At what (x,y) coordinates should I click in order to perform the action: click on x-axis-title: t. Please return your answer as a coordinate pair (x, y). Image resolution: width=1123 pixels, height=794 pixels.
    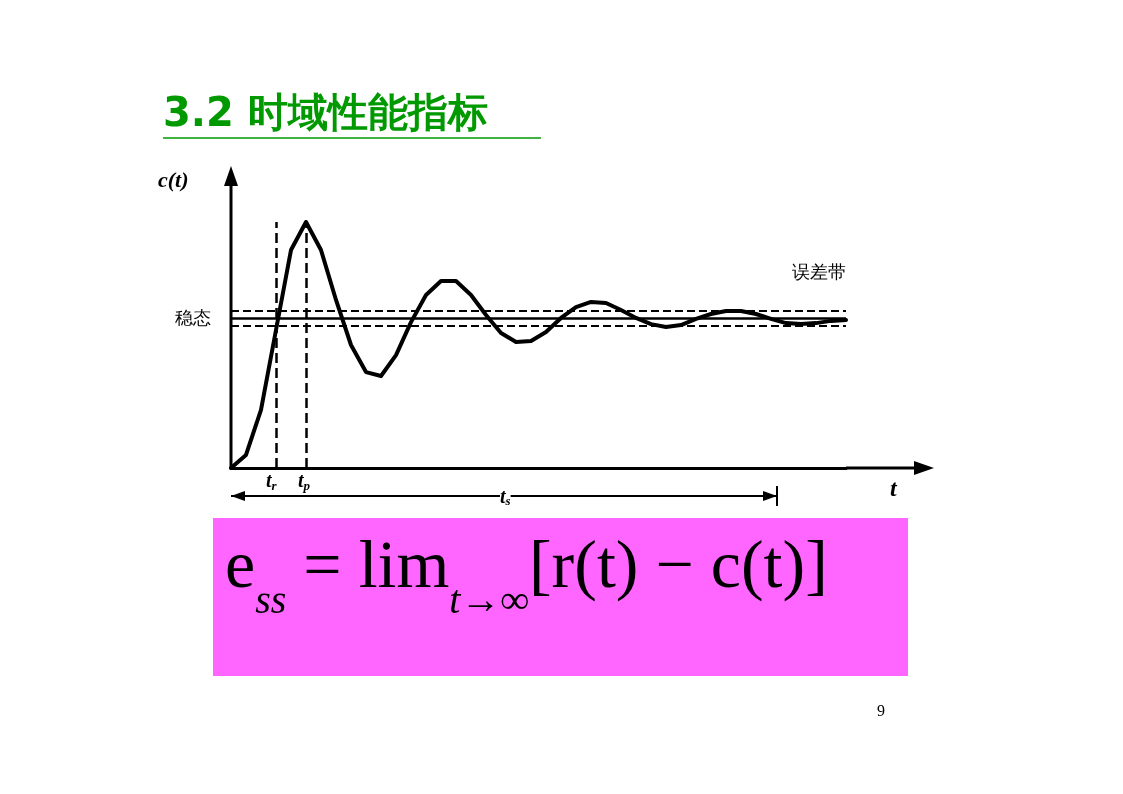
    Looking at the image, I should click on (894, 488).